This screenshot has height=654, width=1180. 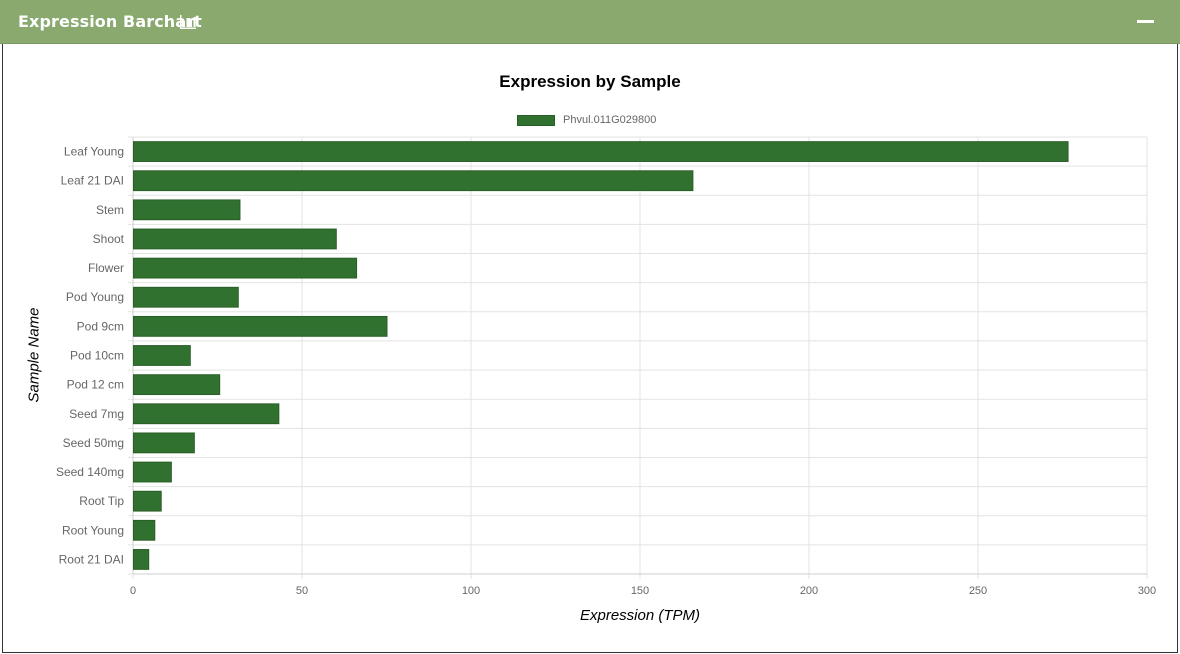 What do you see at coordinates (34, 355) in the screenshot?
I see `y-axis-title: Sample Name` at bounding box center [34, 355].